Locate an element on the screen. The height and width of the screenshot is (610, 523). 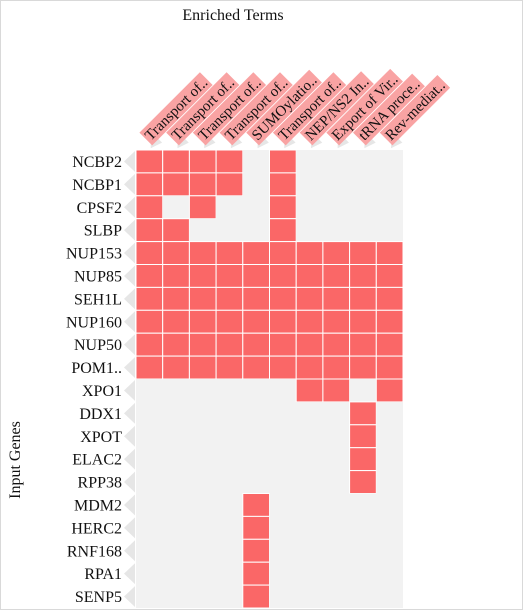
row-label: XPO1 is located at coordinates (102, 391).